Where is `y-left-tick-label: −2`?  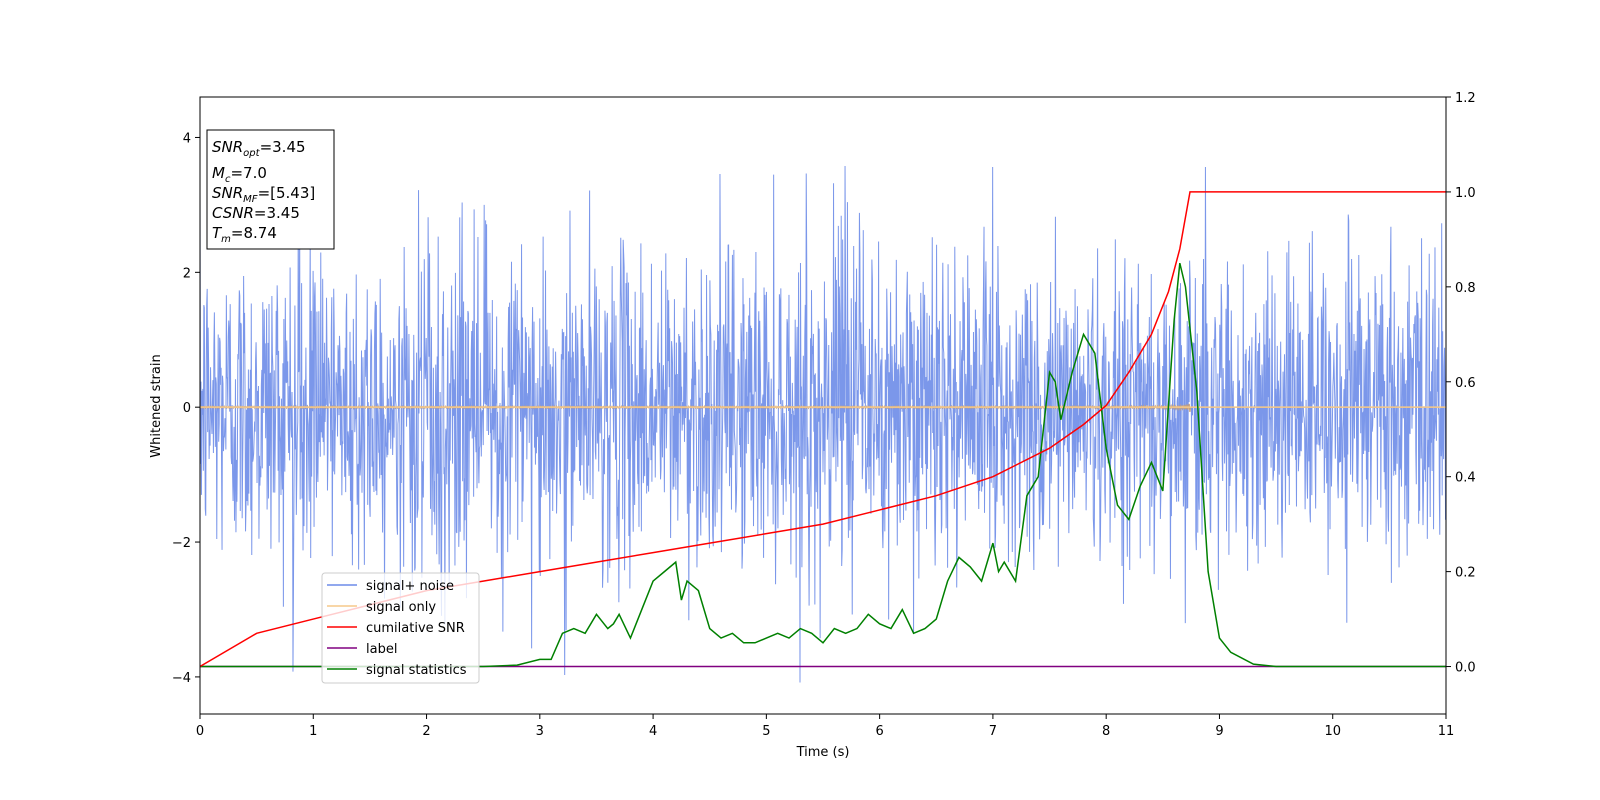
y-left-tick-label: −2 is located at coordinates (181, 543).